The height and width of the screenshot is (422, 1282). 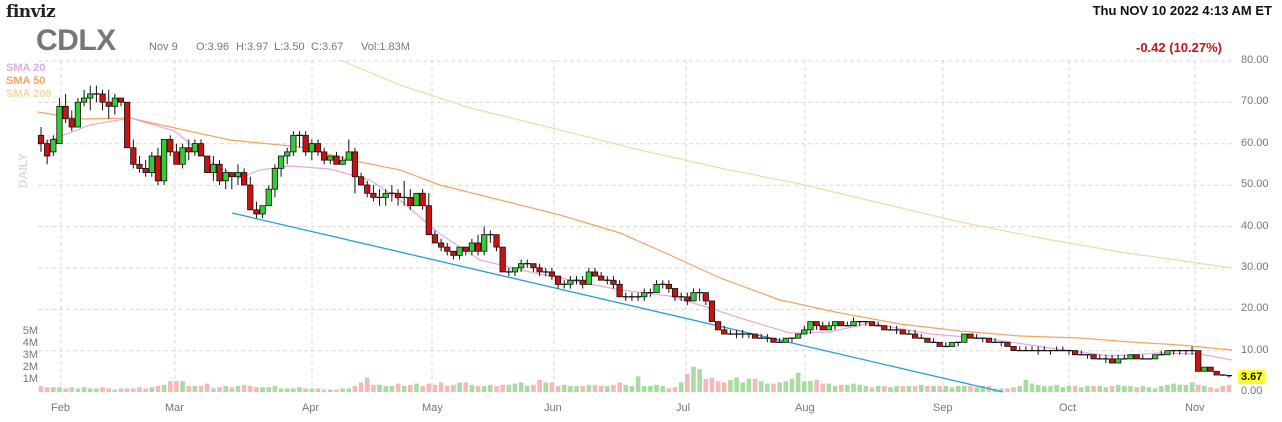 What do you see at coordinates (76, 40) in the screenshot?
I see `ticker-symbol: CDLX` at bounding box center [76, 40].